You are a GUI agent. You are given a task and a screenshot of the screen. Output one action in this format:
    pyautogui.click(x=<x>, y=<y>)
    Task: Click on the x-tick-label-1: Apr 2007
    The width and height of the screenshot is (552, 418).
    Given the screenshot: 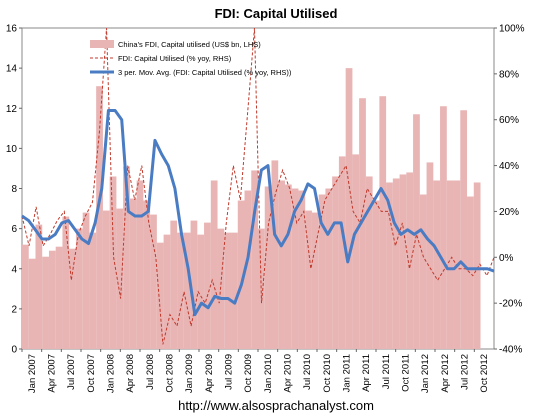 What is the action you would take?
    pyautogui.click(x=52, y=373)
    